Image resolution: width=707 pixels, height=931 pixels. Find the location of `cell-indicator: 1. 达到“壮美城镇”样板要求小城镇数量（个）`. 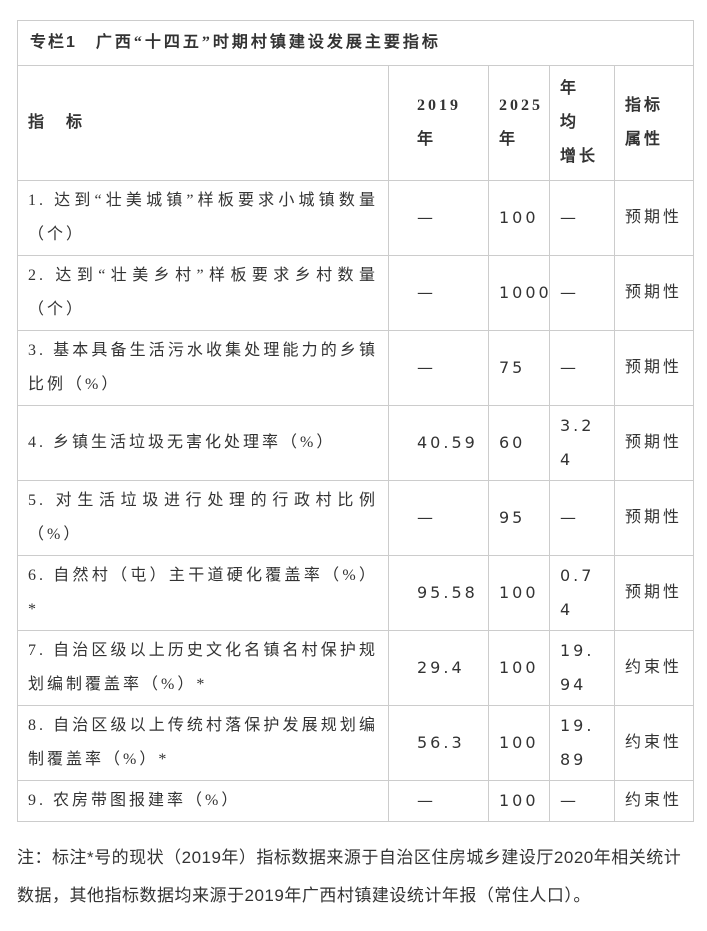

cell-indicator: 1. 达到“壮美城镇”样板要求小城镇数量（个） is located at coordinates (203, 218).